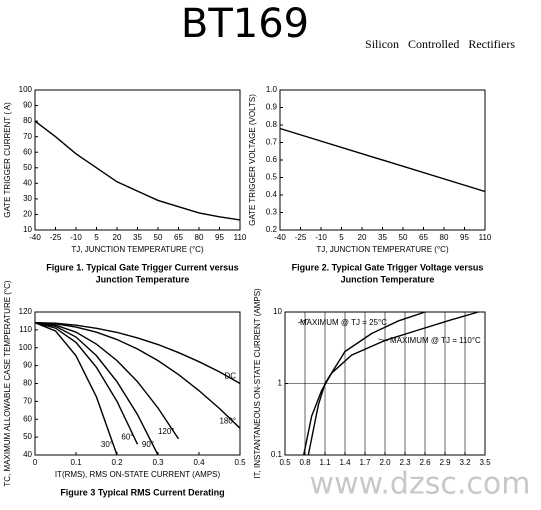 This screenshot has width=541, height=510. I want to click on x-tick-label: 2.0, so click(385, 462).